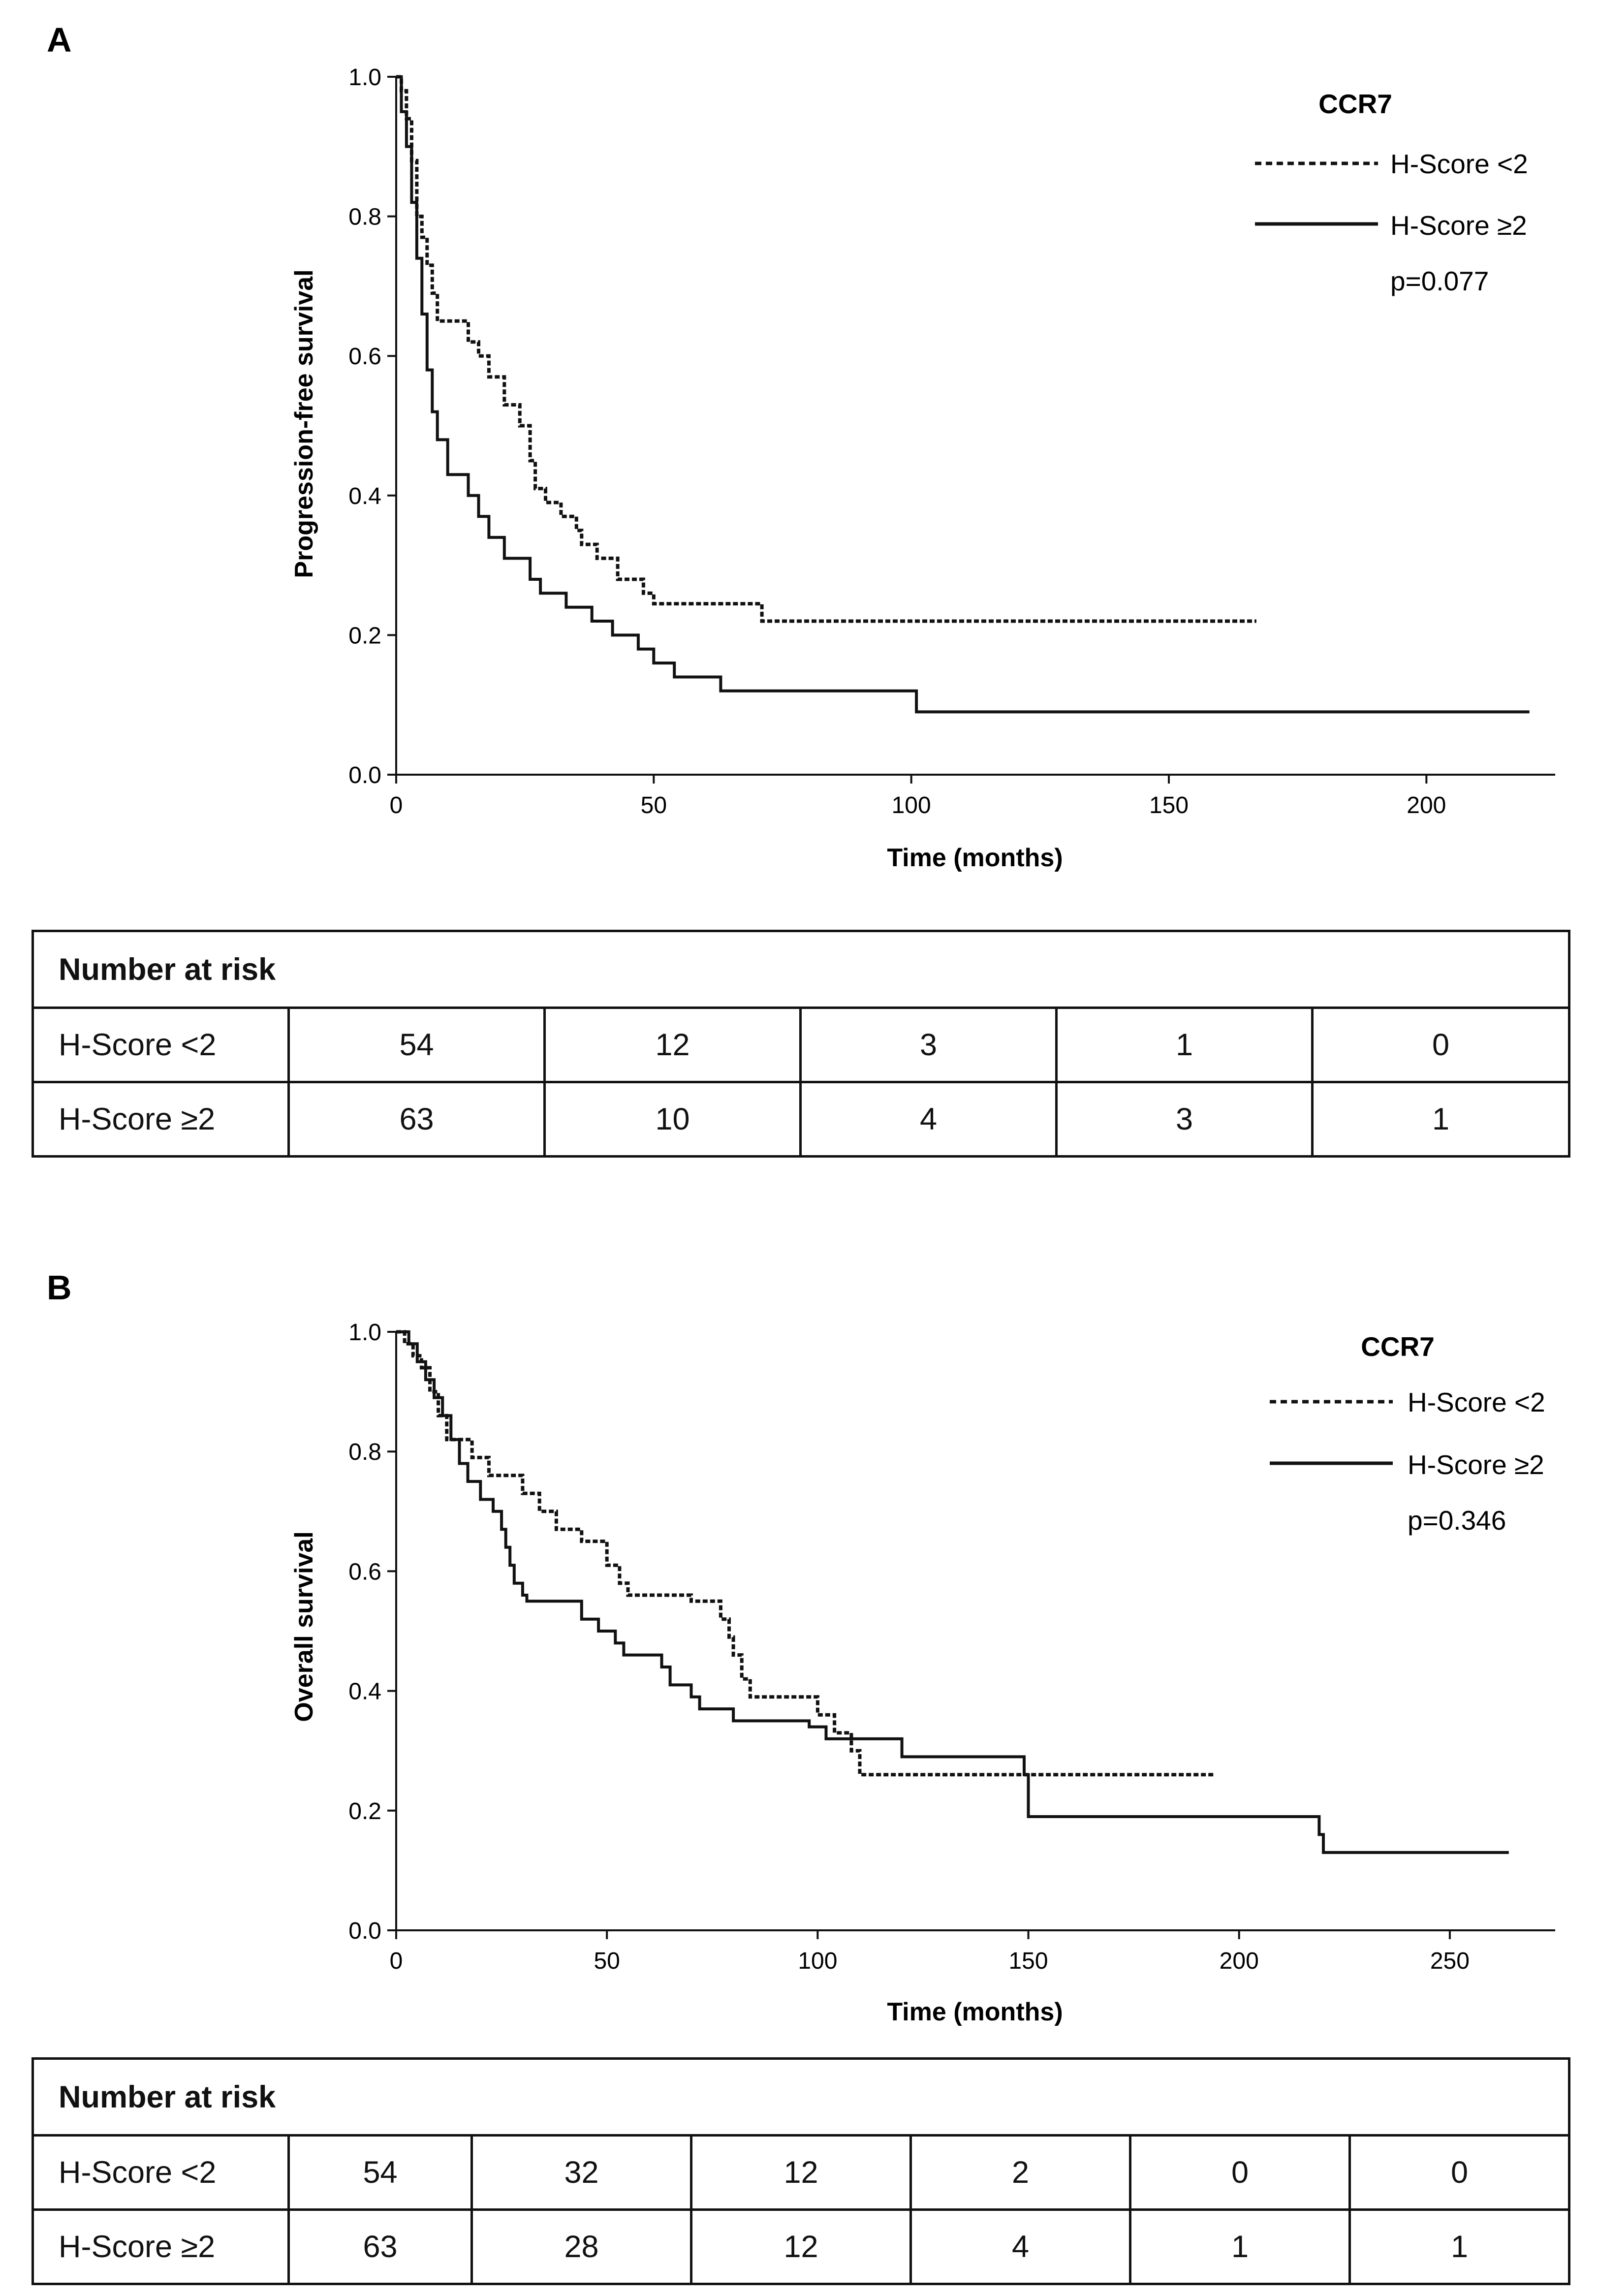 This screenshot has height=2296, width=1598. I want to click on risk-cell: 32, so click(581, 2172).